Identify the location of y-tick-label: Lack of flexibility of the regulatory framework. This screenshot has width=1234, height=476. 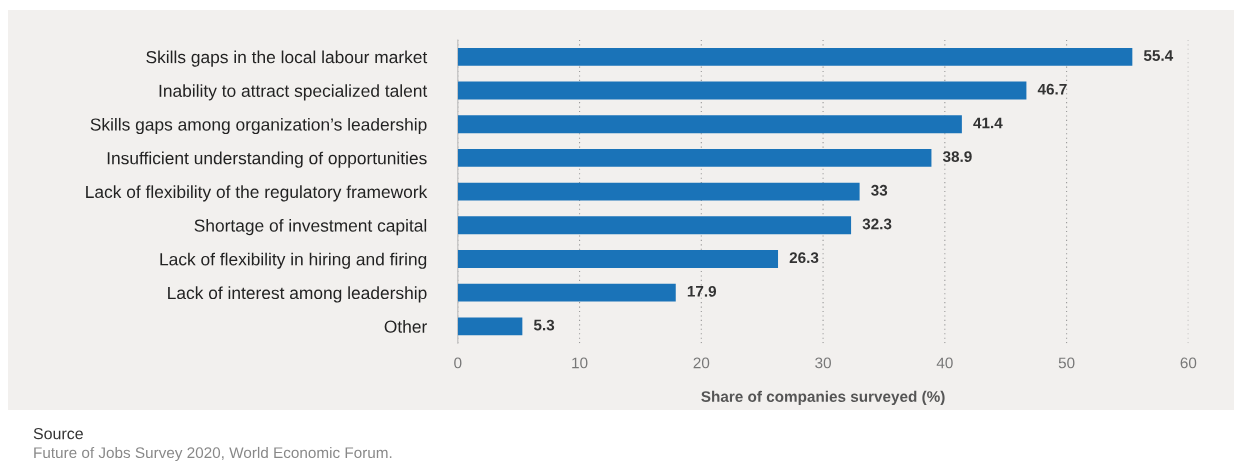
(257, 193).